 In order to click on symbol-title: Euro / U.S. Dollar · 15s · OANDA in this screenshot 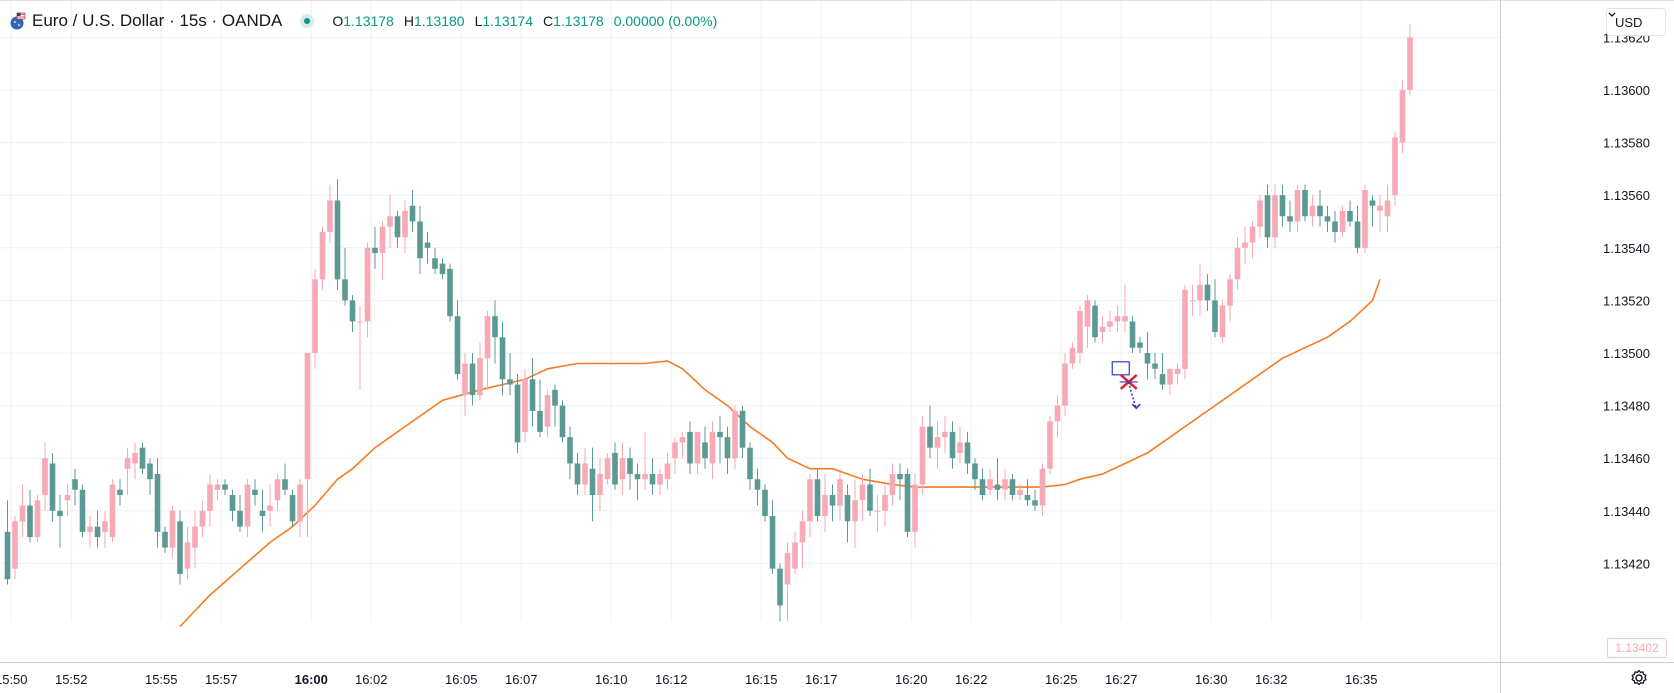, I will do `click(157, 20)`.